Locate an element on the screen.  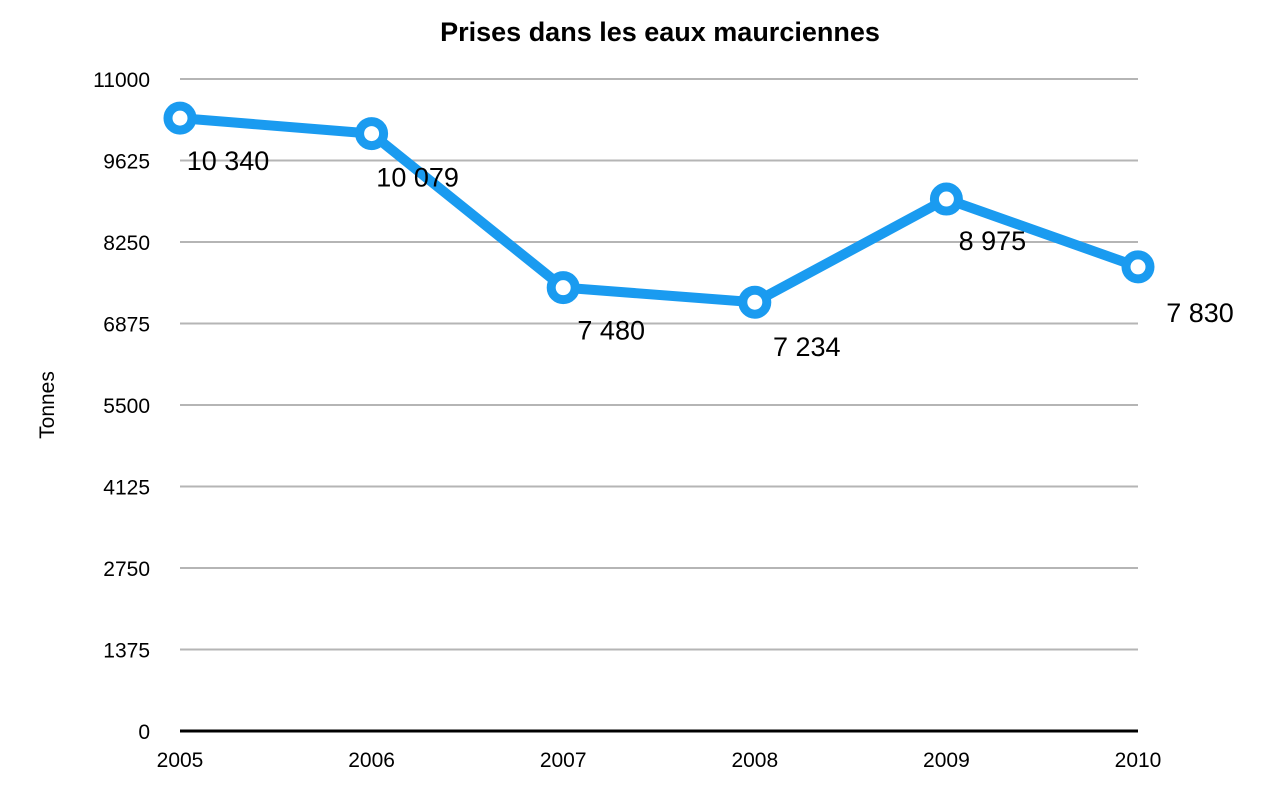
x-tick-label: 2005 is located at coordinates (180, 760).